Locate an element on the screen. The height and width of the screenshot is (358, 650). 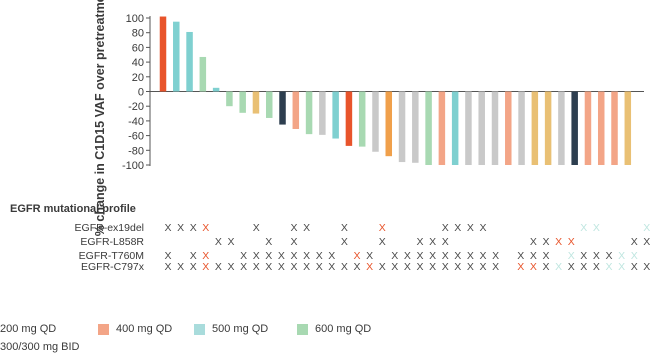
legend-label-200mg: 200 mg QD is located at coordinates (28, 329).